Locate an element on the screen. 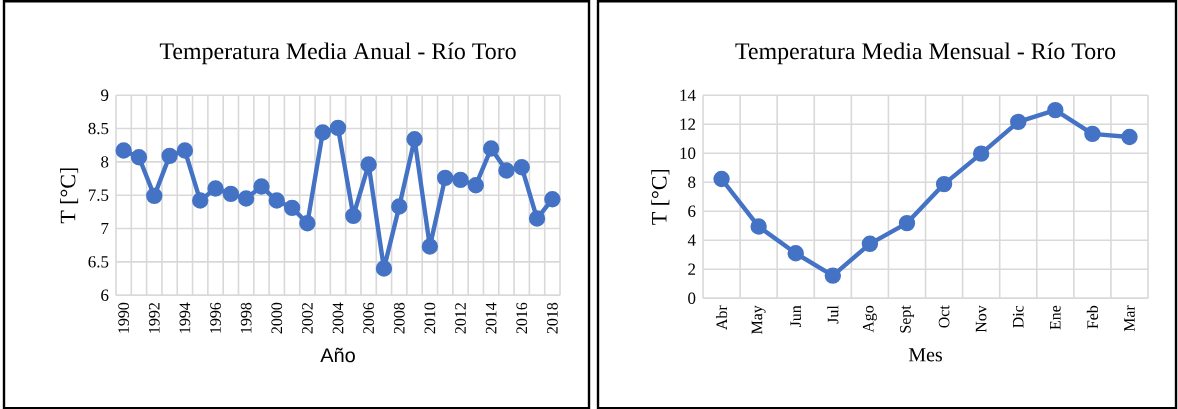 The height and width of the screenshot is (409, 1178). x-tick-label: 1992 is located at coordinates (154, 317).